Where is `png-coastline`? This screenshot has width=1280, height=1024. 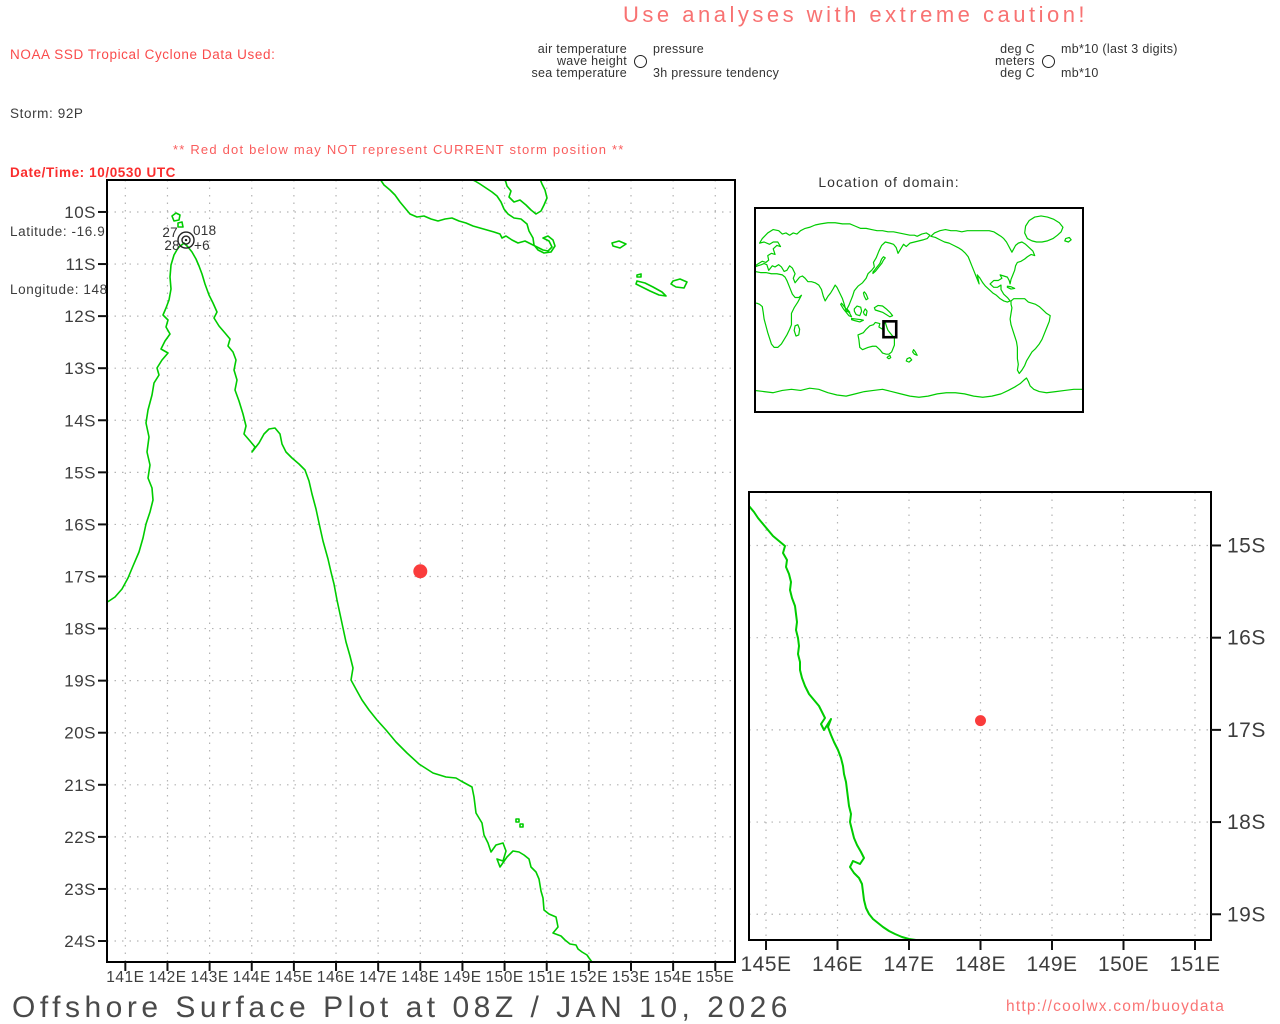 png-coastline is located at coordinates (467, 217).